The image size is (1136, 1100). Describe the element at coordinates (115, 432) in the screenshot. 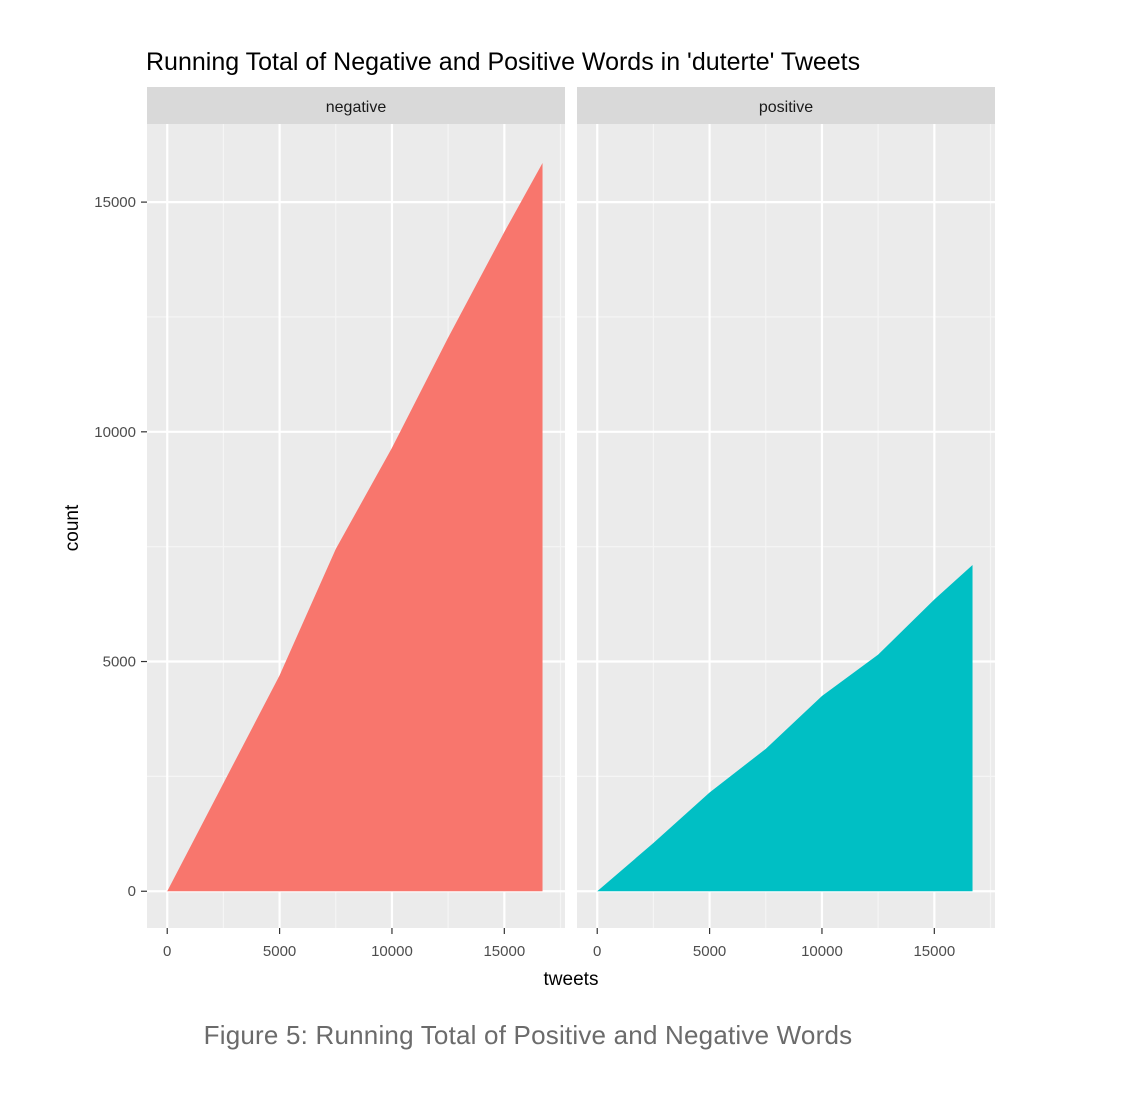

I see `y-tick-label: 10000` at that location.